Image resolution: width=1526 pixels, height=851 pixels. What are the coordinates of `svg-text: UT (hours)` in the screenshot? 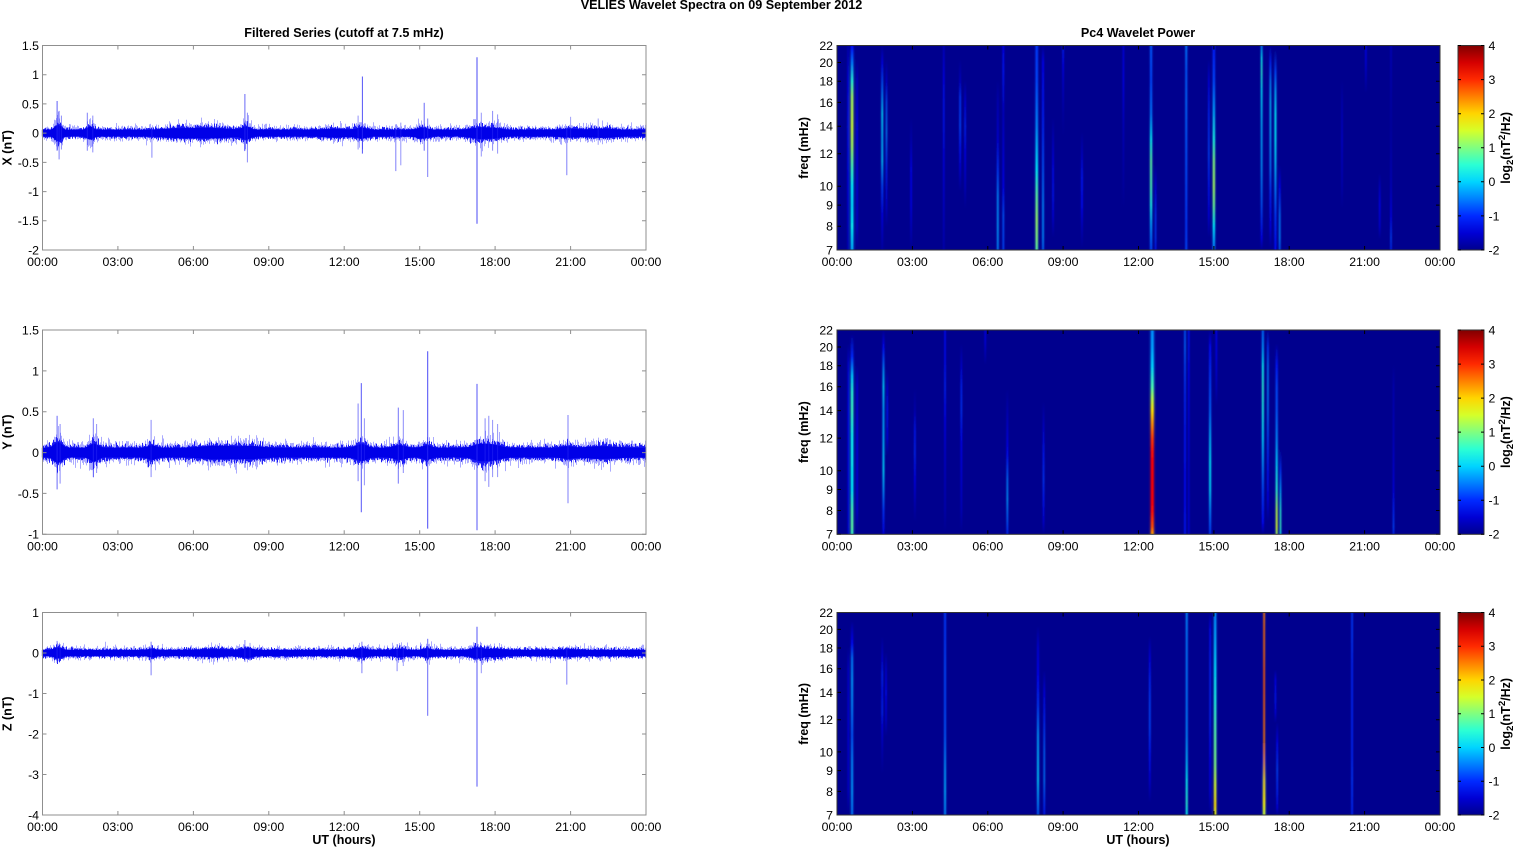 It's located at (1137, 840).